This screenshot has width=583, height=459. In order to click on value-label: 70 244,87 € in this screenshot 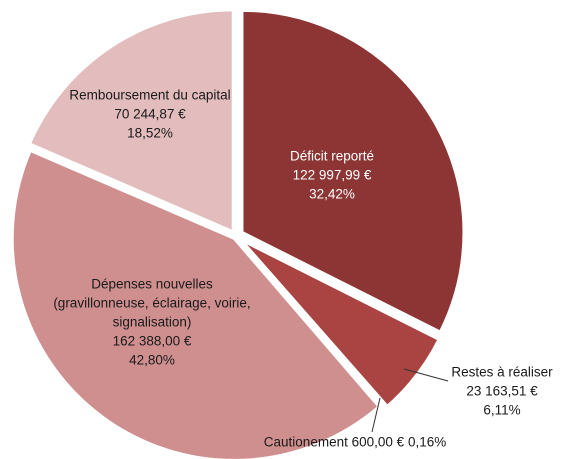, I will do `click(150, 114)`.